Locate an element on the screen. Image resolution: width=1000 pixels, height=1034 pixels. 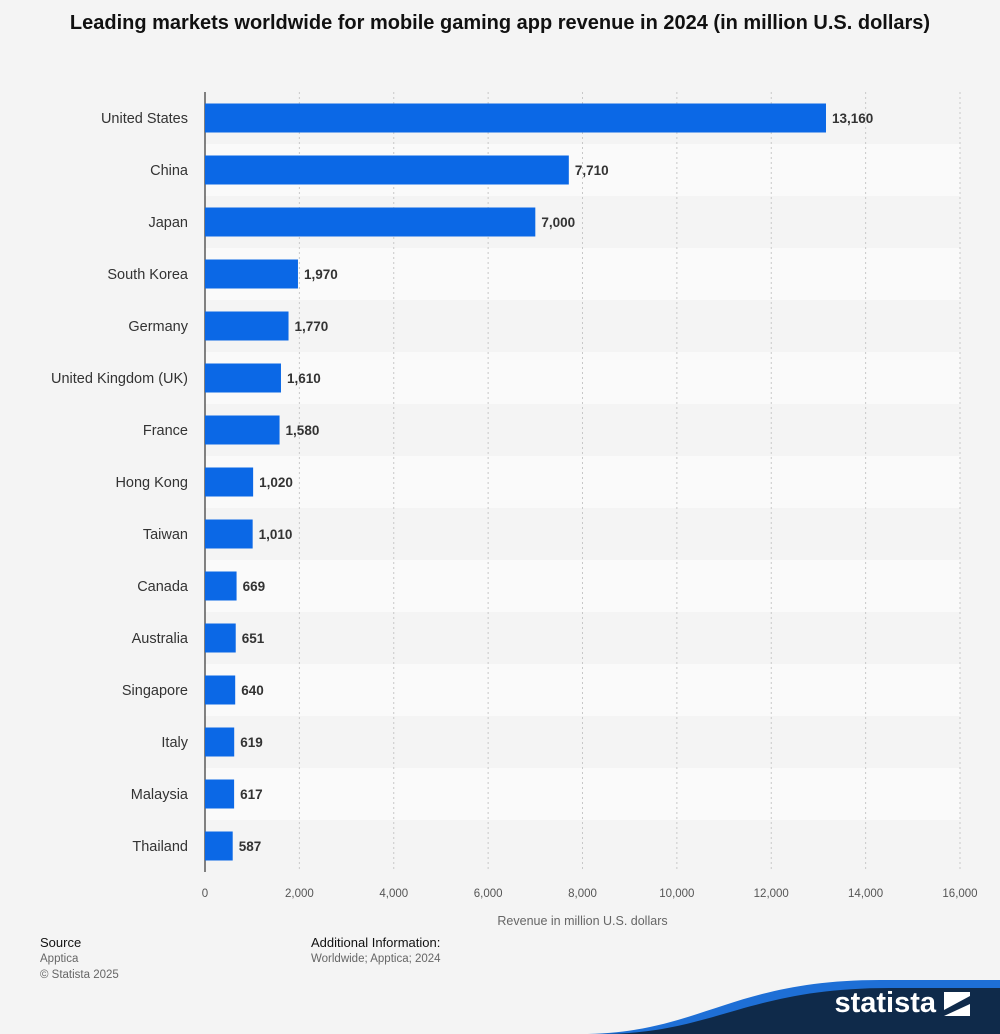
value-label: 7,710 is located at coordinates (592, 170).